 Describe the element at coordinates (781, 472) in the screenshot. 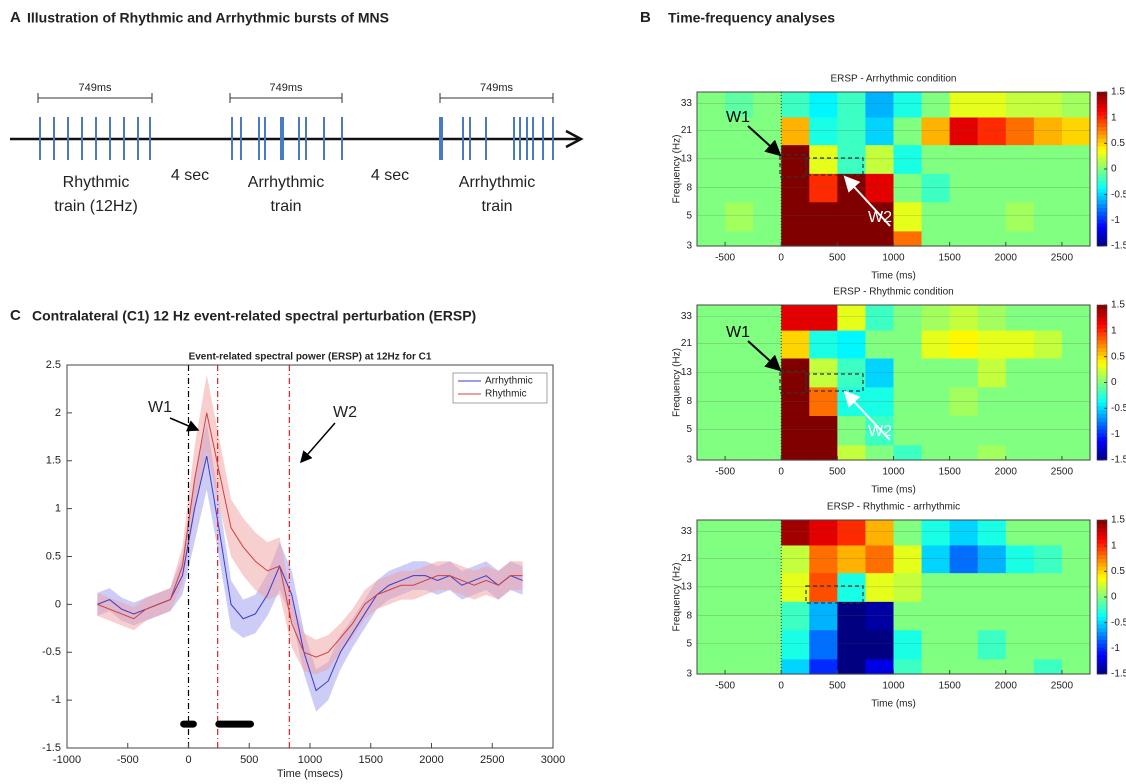

I see `x-tick-label: 0` at that location.